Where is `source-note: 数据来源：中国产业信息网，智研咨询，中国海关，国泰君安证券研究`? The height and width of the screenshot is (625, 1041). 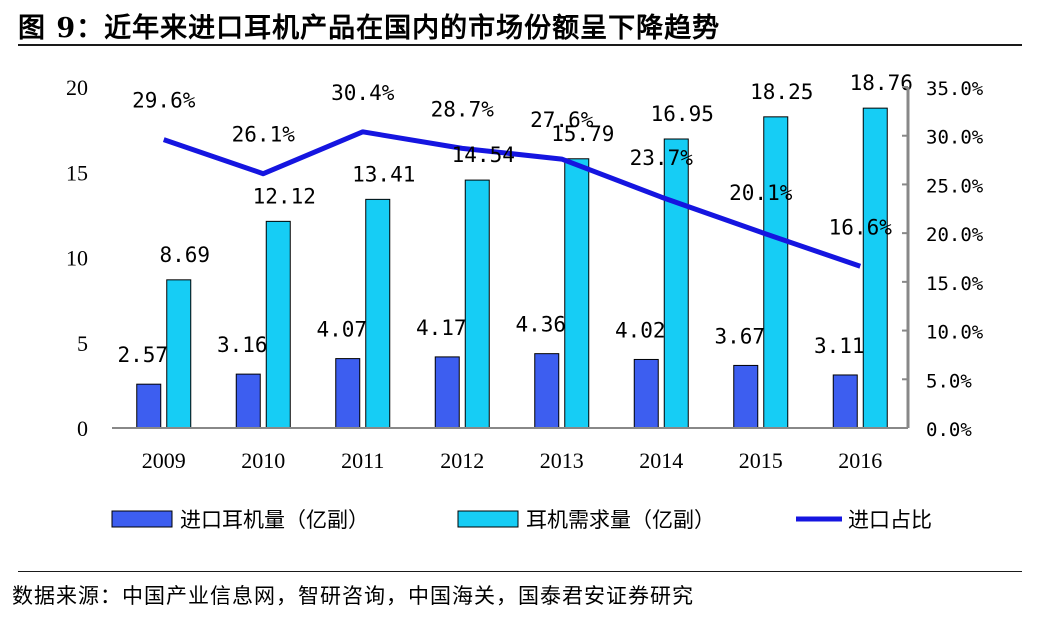 source-note: 数据来源：中国产业信息网，智研咨询，中国海关，国泰君安证券研究 is located at coordinates (353, 596).